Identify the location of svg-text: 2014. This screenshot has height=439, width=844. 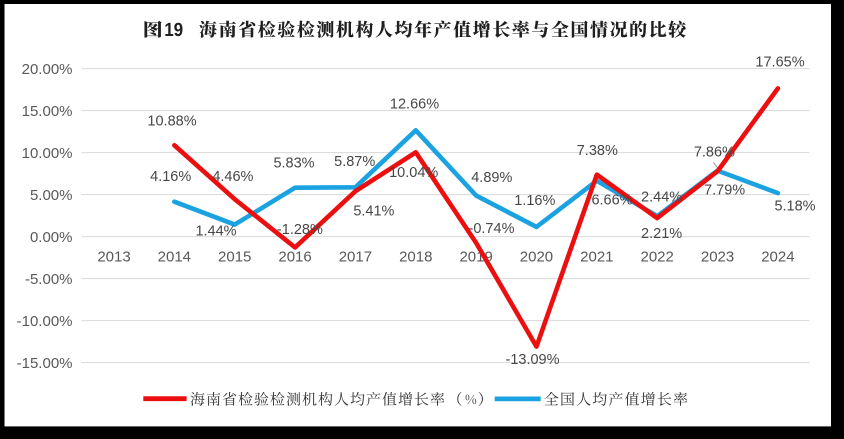
(174, 257).